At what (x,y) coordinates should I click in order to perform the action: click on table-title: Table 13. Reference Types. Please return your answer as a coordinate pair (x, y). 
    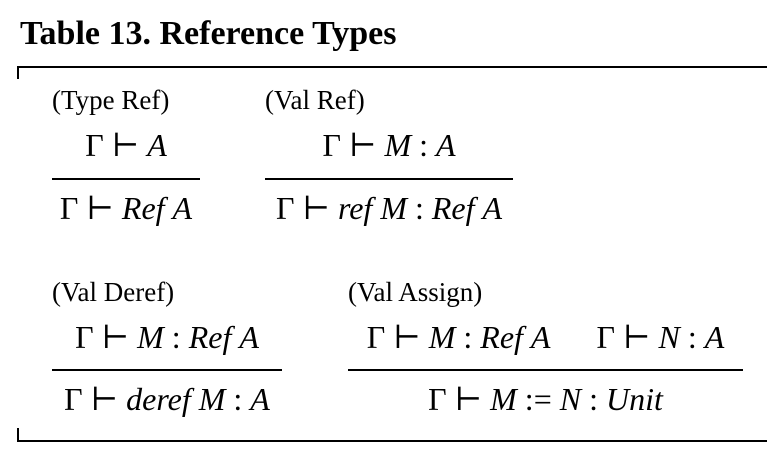
    Looking at the image, I should click on (208, 33).